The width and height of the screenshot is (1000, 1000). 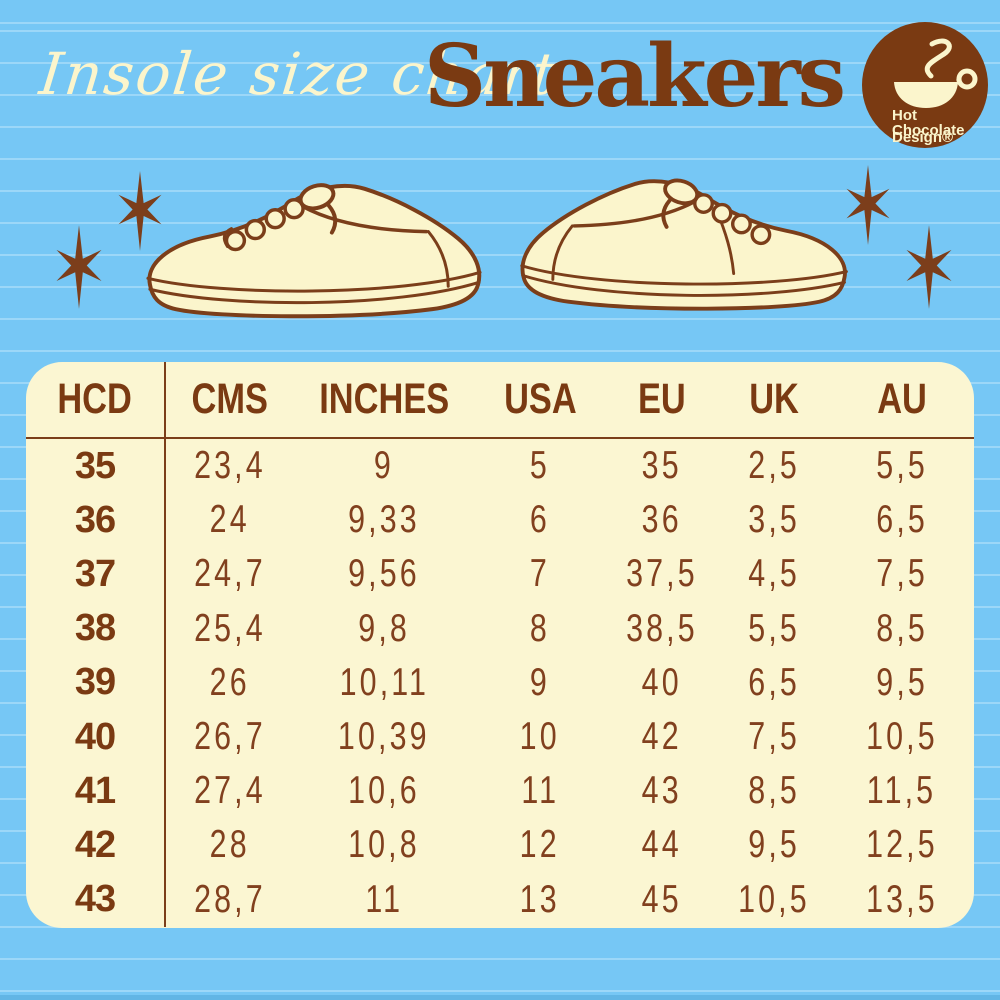 I want to click on table-cell-inches: 9, so click(x=384, y=466).